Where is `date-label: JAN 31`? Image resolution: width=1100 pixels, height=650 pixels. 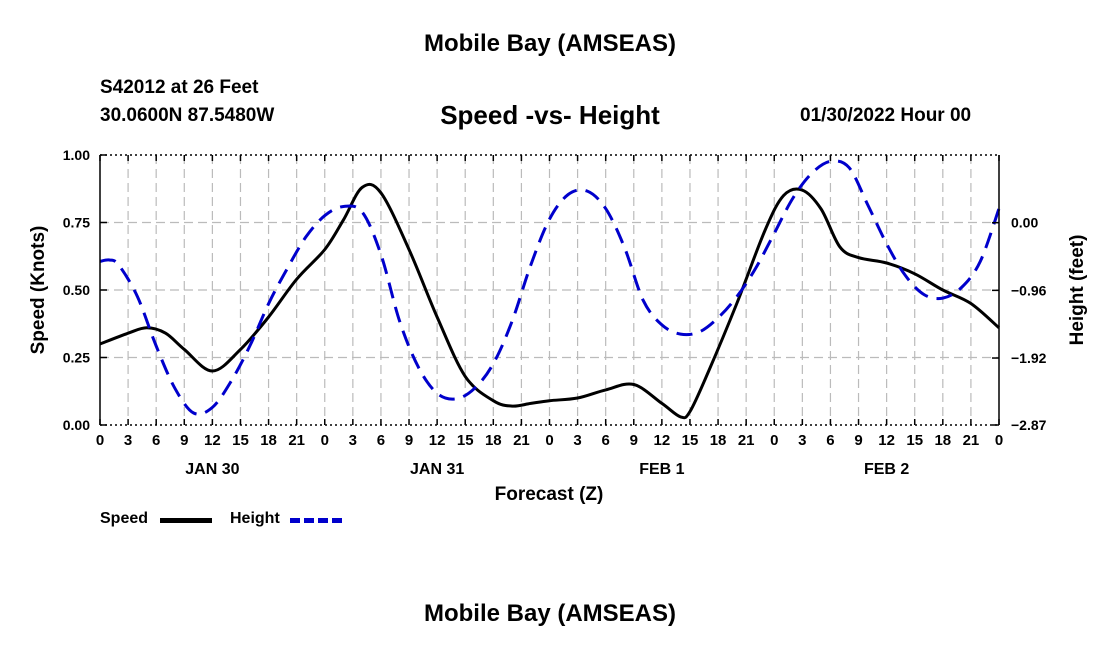
date-label: JAN 31 is located at coordinates (437, 469).